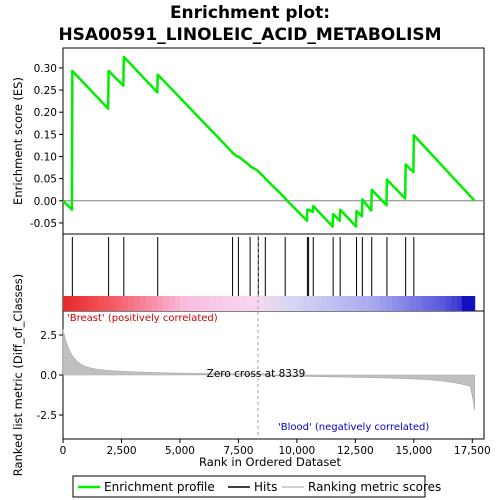  I want to click on es-y-tick-label: 0.25, so click(45, 91).